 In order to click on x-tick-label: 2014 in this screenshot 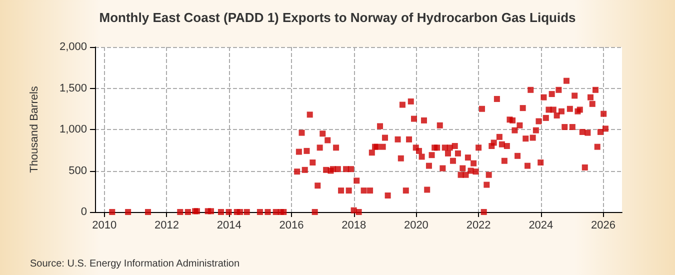, I will do `click(229, 226)`.